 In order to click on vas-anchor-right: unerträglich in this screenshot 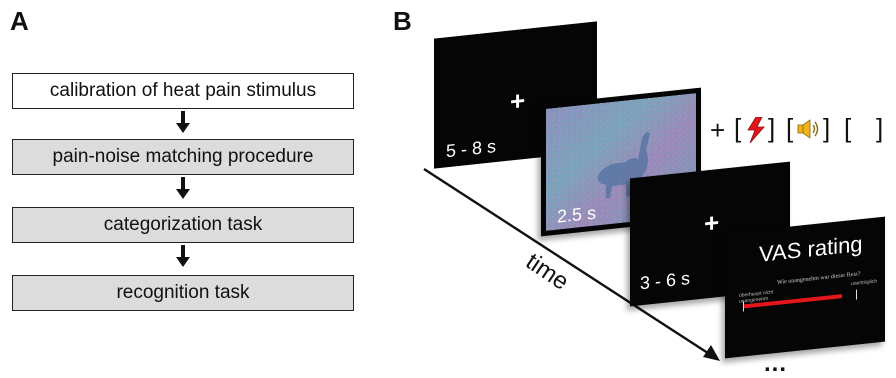, I will do `click(864, 283)`.